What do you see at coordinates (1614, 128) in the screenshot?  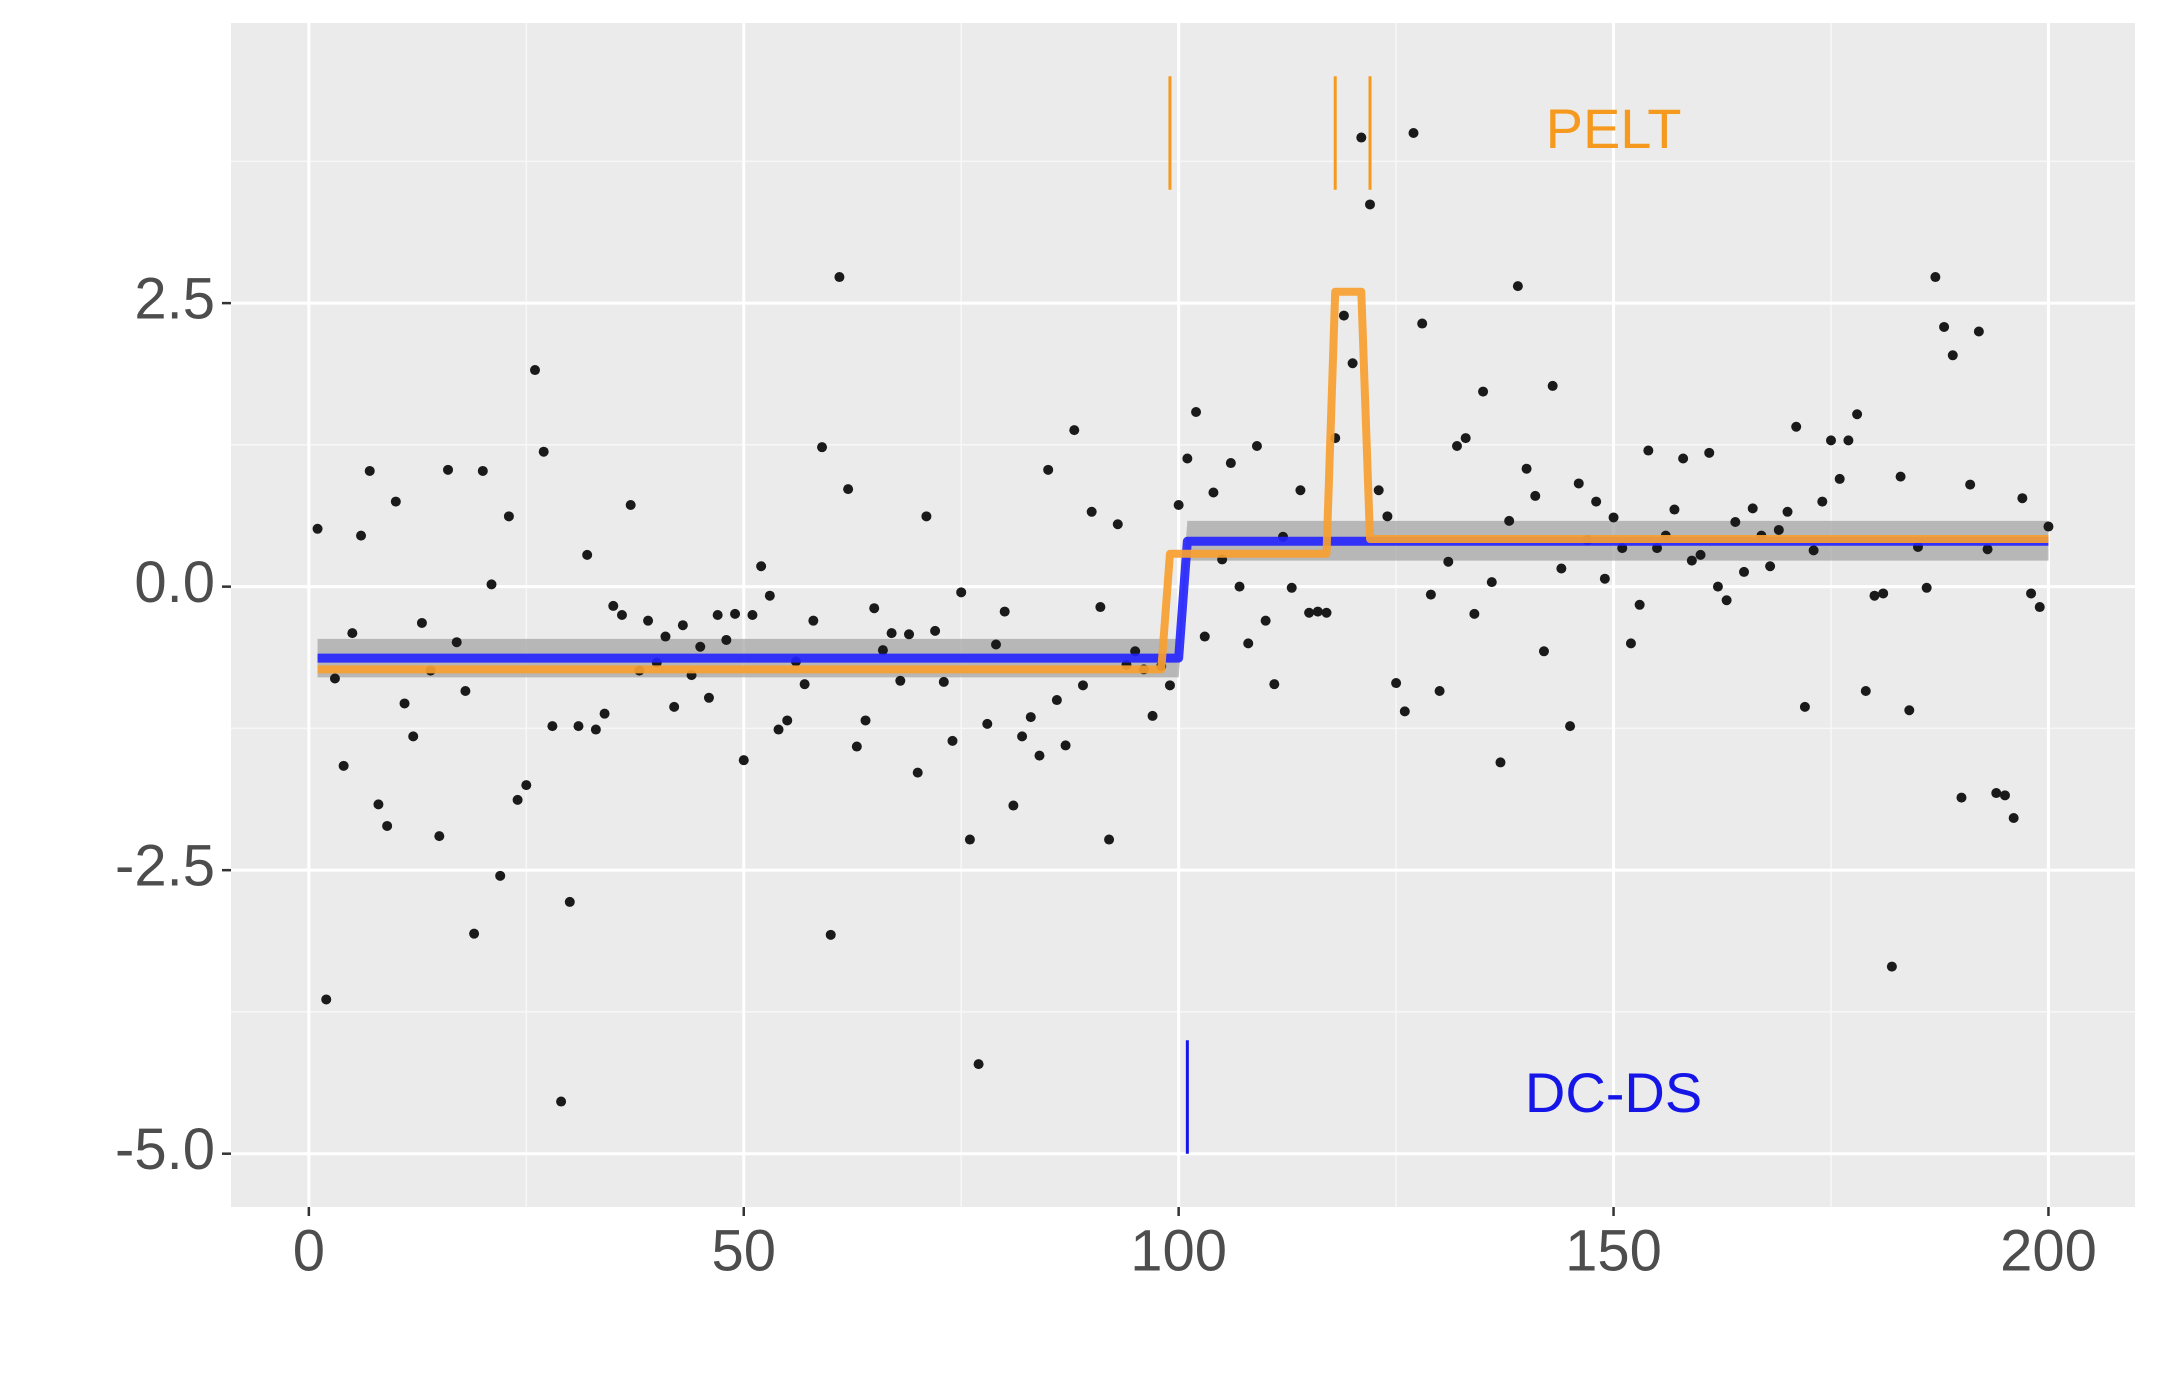 I see `annotation: PELT` at bounding box center [1614, 128].